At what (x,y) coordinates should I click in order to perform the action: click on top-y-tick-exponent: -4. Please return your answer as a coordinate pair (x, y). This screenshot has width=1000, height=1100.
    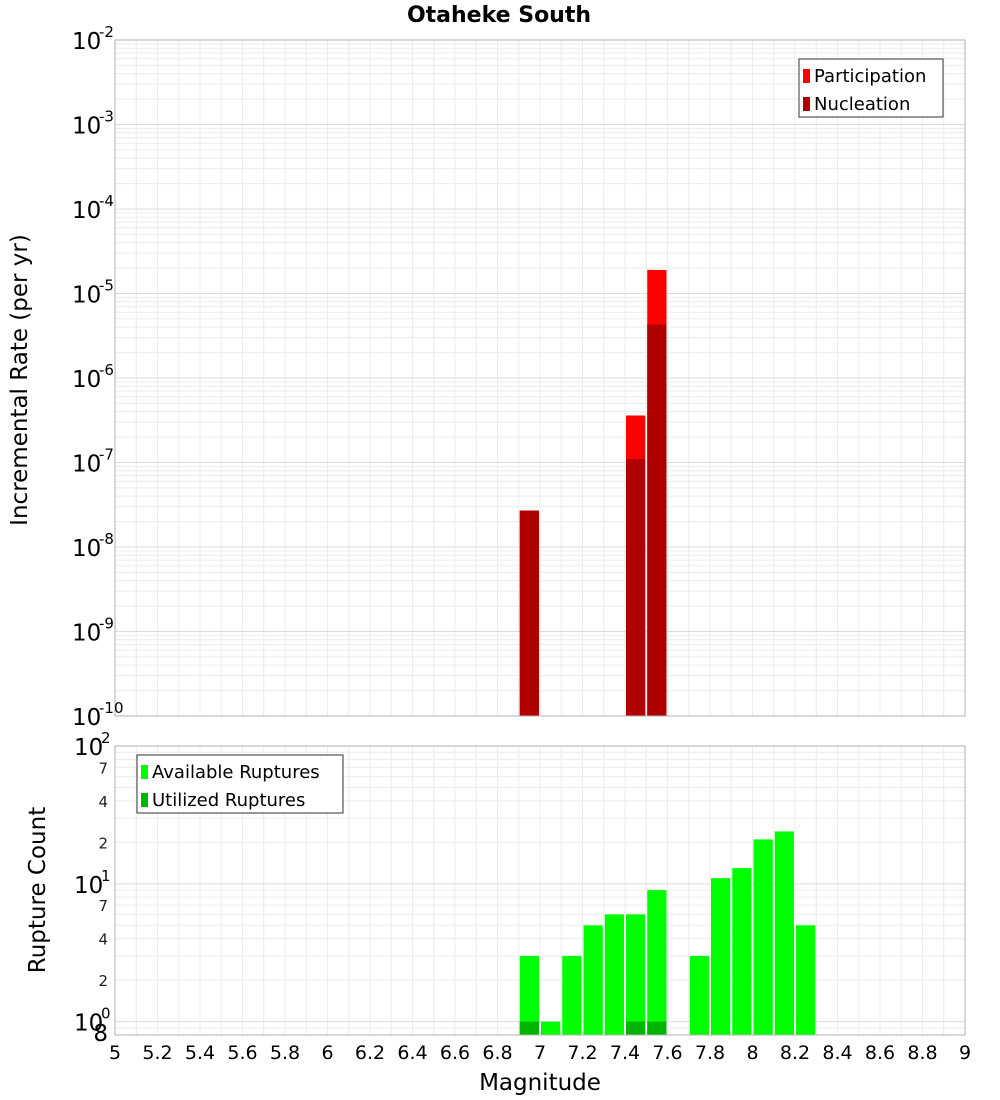
    Looking at the image, I should click on (106, 201).